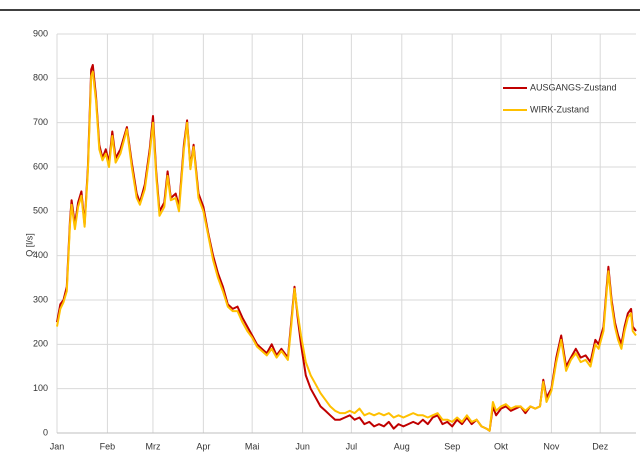 The image size is (640, 476). Describe the element at coordinates (452, 446) in the screenshot. I see `x-tick-label: Sep` at that location.